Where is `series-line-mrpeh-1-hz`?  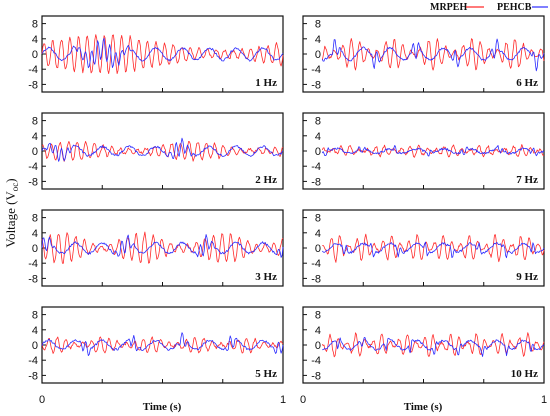
series-line-mrpeh-1-hz is located at coordinates (162, 54).